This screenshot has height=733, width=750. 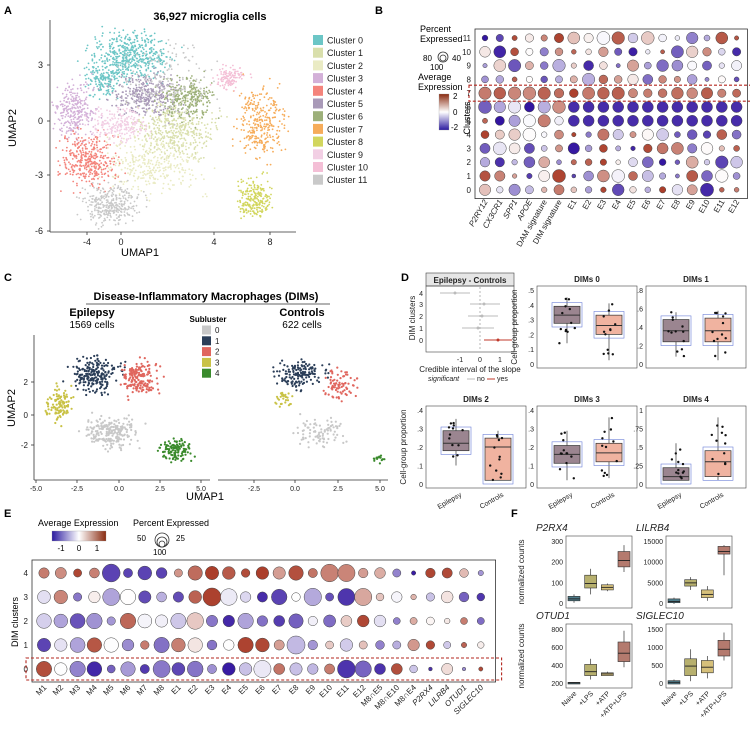 I want to click on dotplot-b-row-label: 5, so click(x=469, y=121).